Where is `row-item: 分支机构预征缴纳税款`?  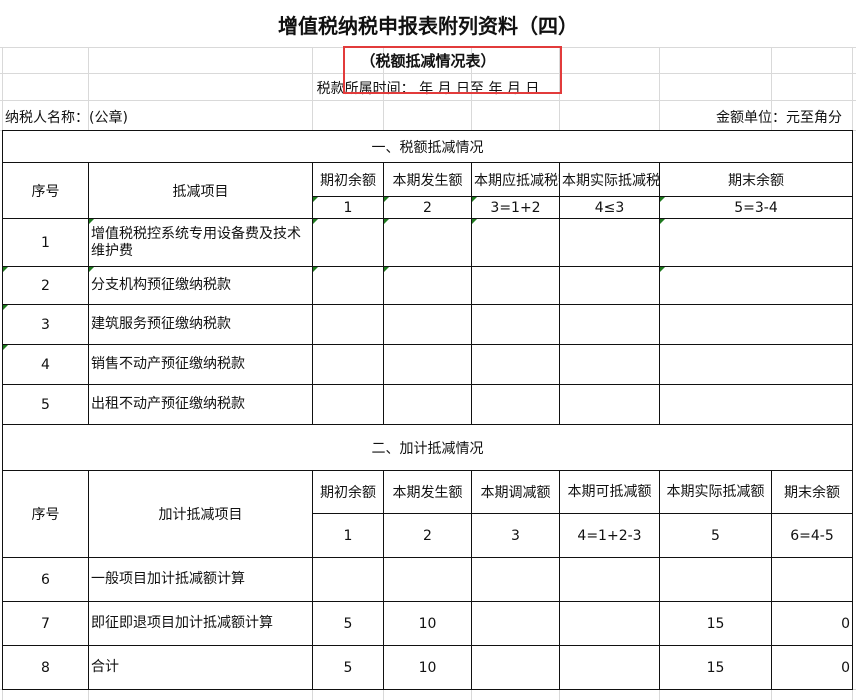 row-item: 分支机构预征缴纳税款 is located at coordinates (200, 285).